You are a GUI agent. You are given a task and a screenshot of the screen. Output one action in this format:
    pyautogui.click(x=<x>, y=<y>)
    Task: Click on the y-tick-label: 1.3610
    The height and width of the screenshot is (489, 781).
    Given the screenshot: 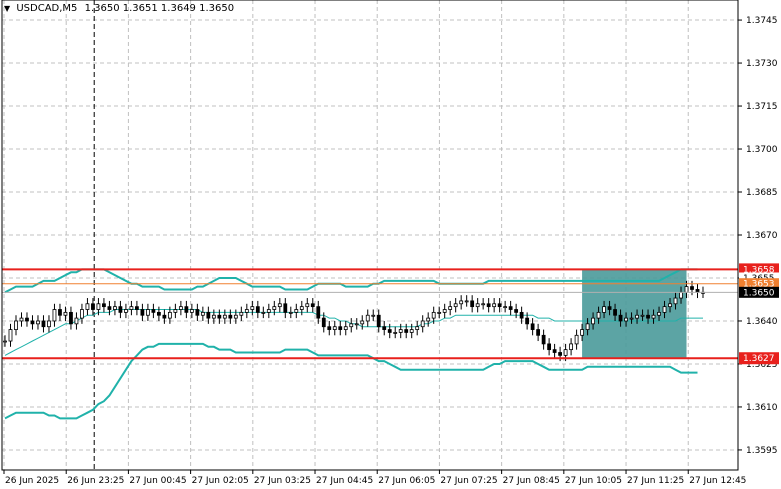 What is the action you would take?
    pyautogui.click(x=762, y=408)
    